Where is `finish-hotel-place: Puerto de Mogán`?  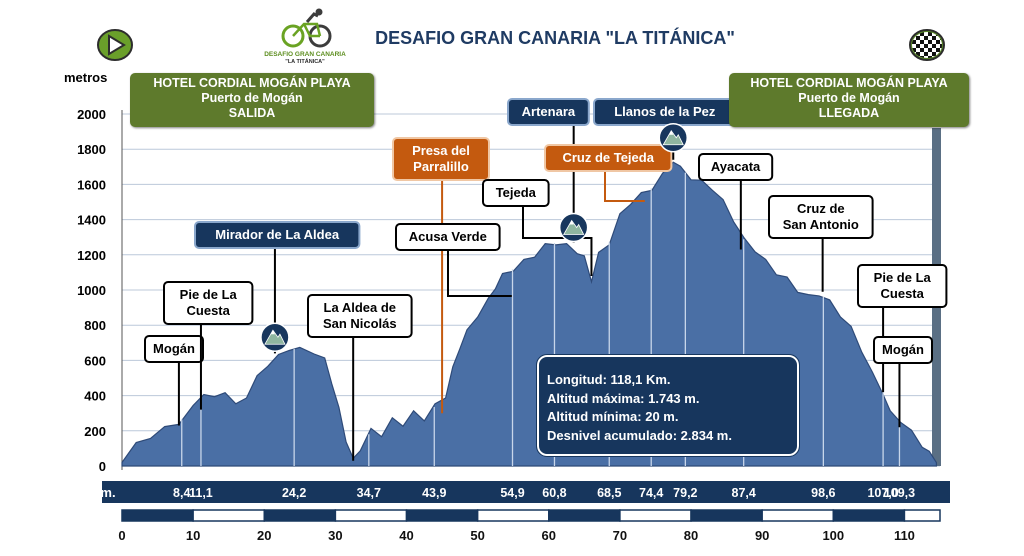 finish-hotel-place: Puerto de Mogán is located at coordinates (849, 98).